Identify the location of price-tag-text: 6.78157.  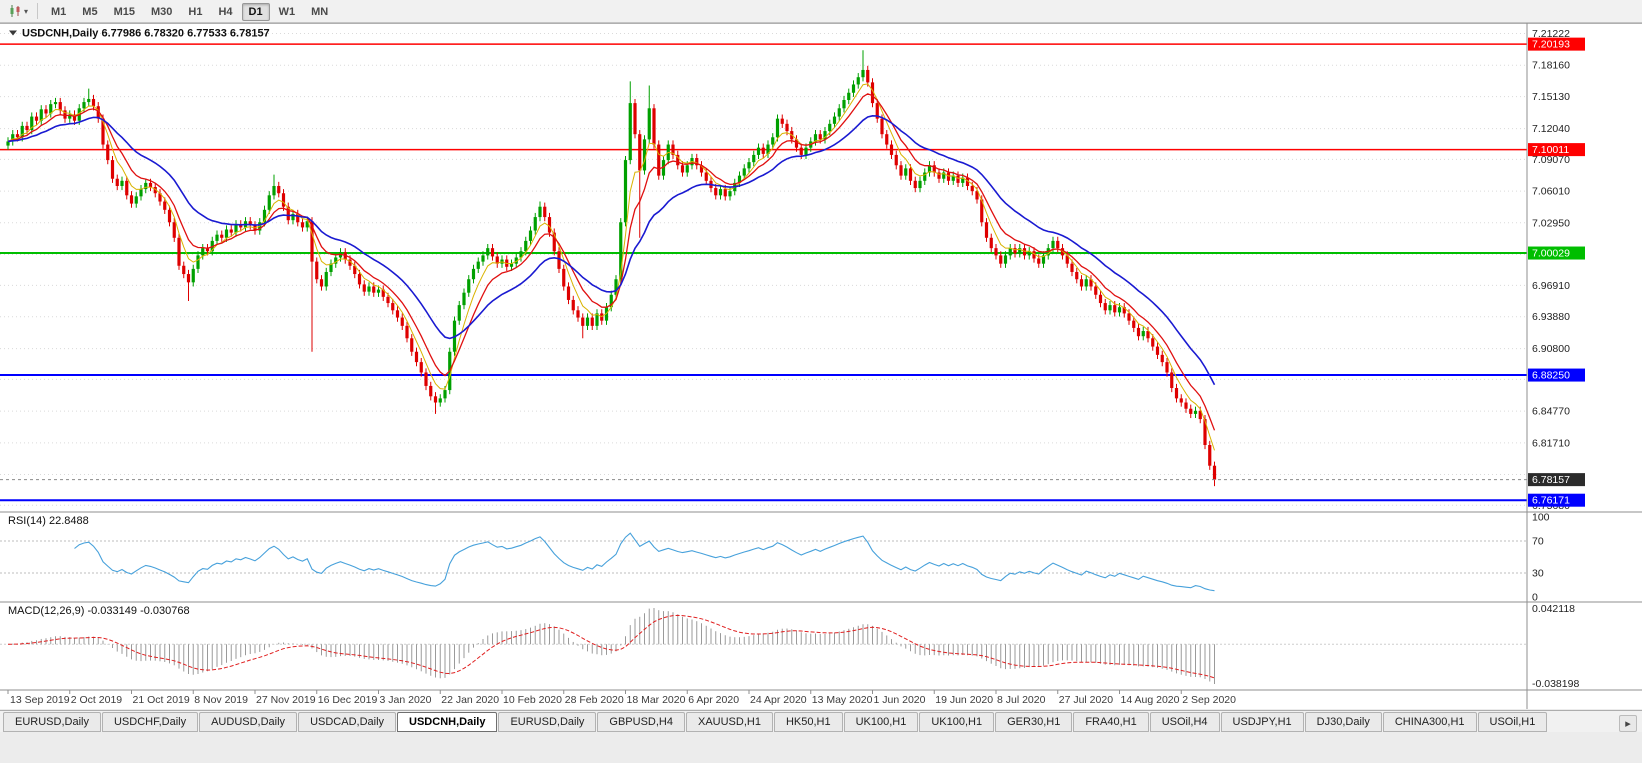
(1551, 480).